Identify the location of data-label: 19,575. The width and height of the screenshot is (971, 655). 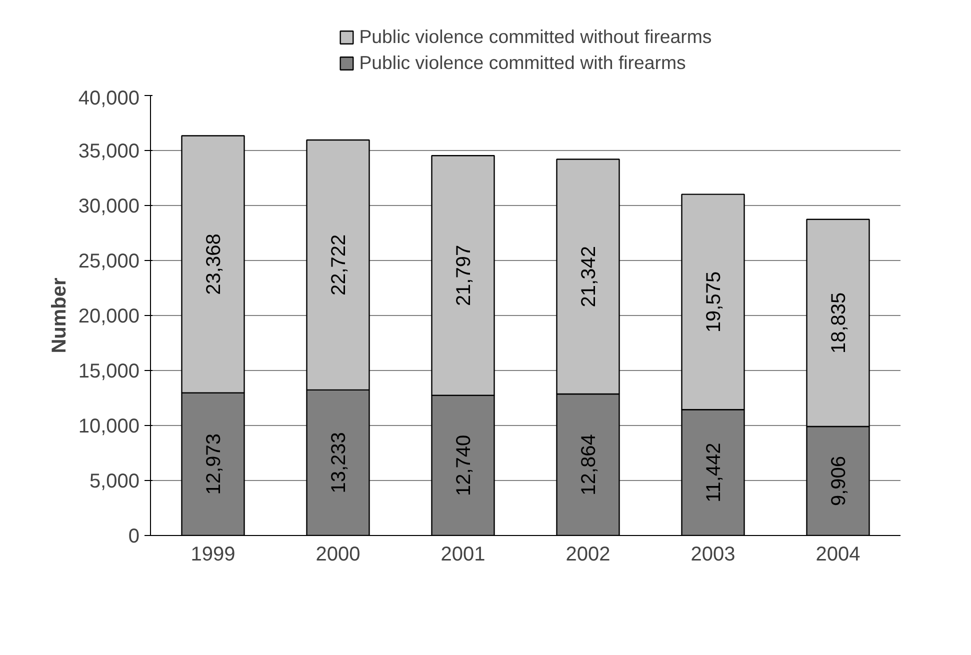
(714, 302).